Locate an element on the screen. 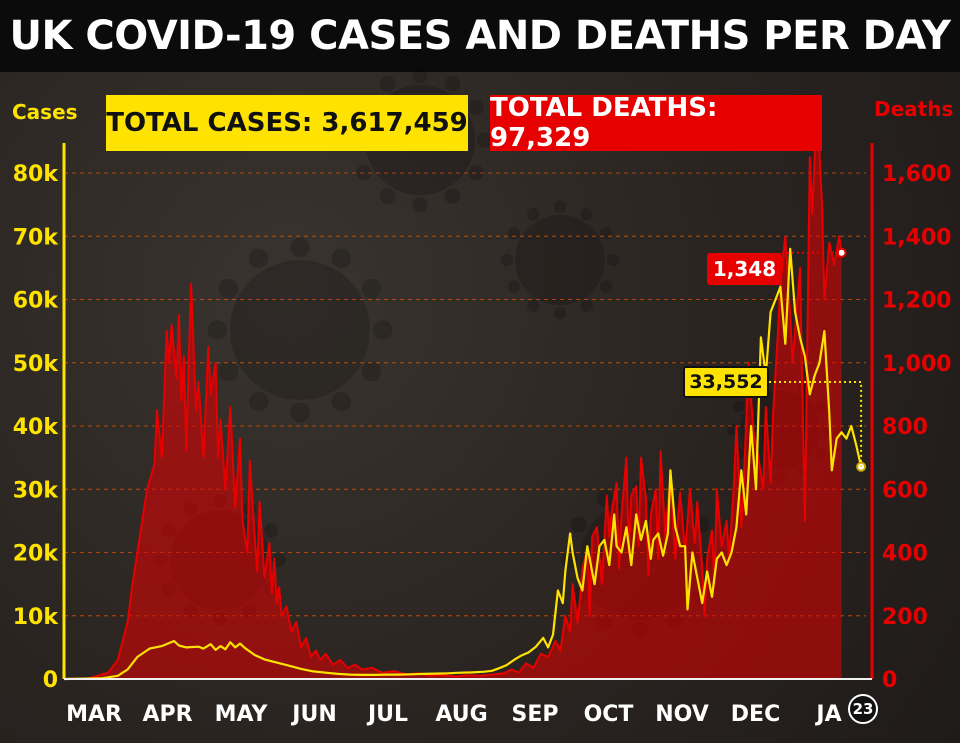 This screenshot has height=743, width=960. left-tick-label: 0 is located at coordinates (50, 680).